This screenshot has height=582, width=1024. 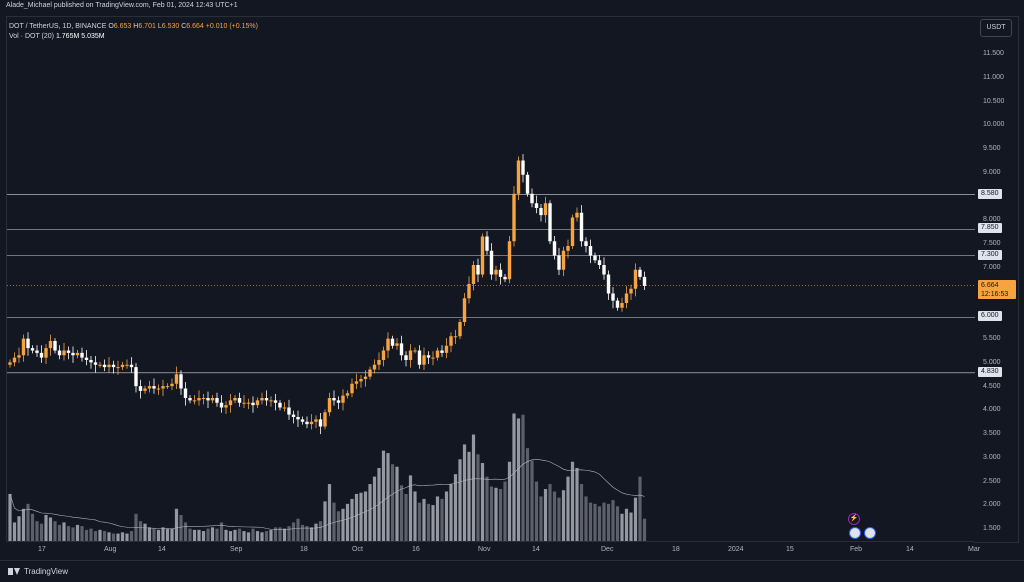 What do you see at coordinates (994, 101) in the screenshot?
I see `price-tick-label: 10.500` at bounding box center [994, 101].